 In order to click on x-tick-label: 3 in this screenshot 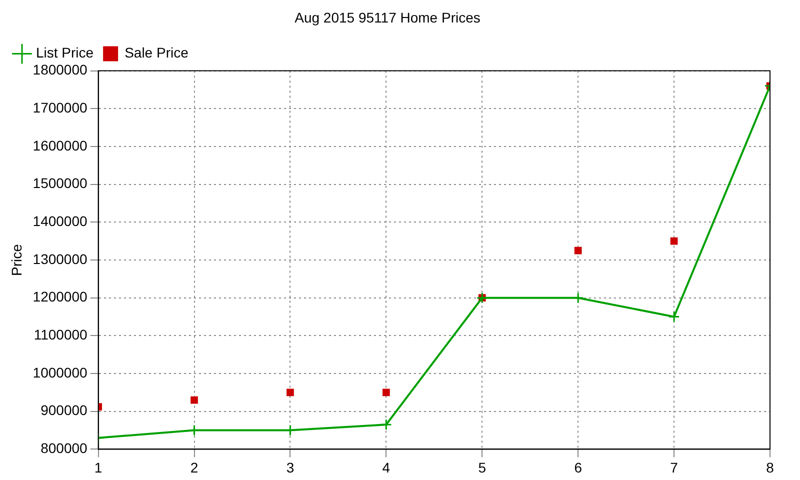, I will do `click(290, 467)`.